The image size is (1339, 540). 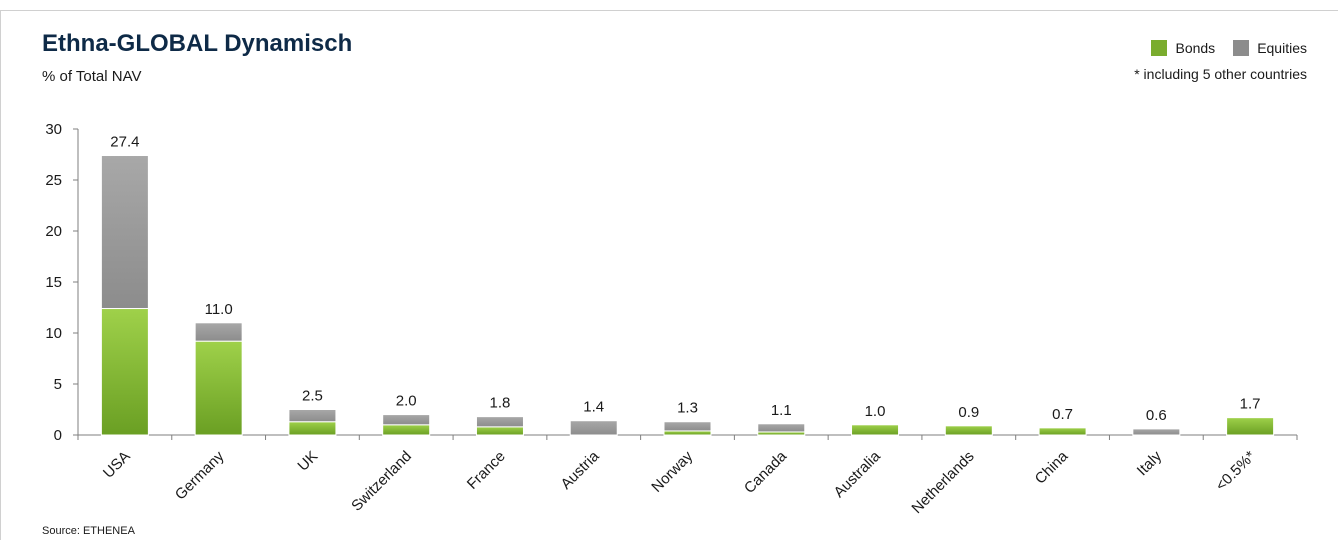 I want to click on chart-title: Ethna-GLOBAL Dynamisch, so click(x=197, y=43).